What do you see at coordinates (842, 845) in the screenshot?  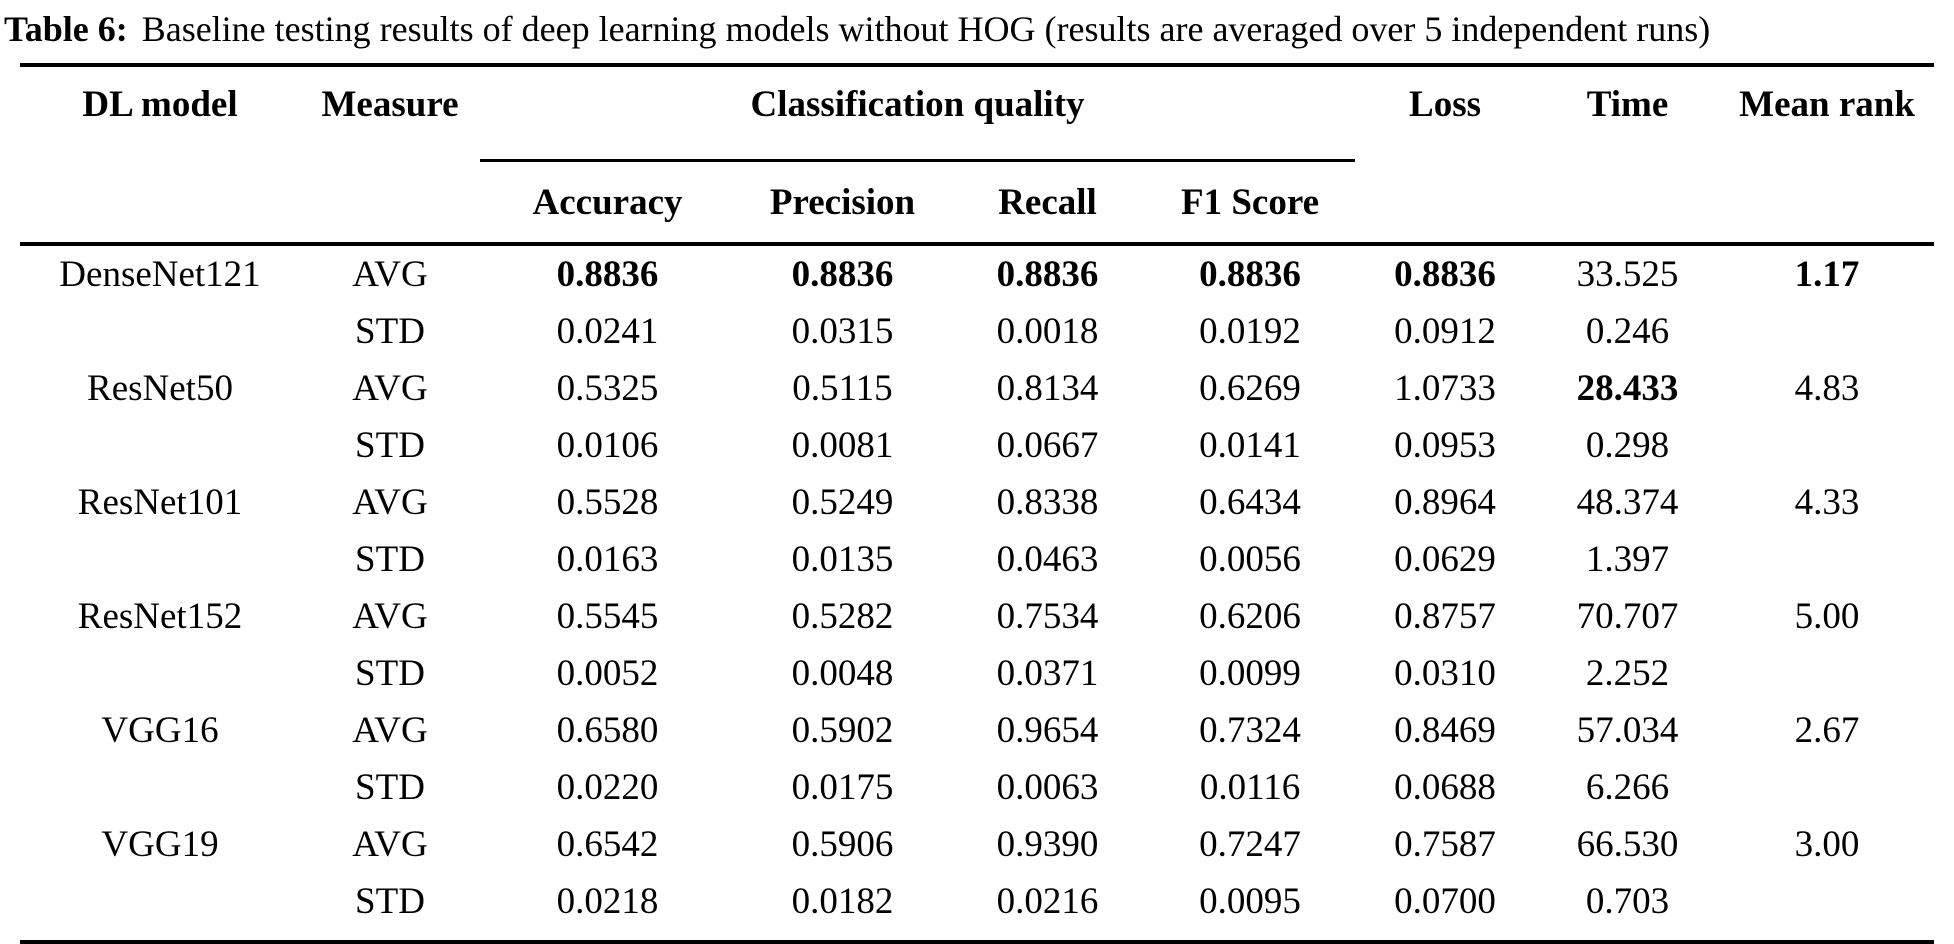 I see `cell-avg-precision: 0.5906` at bounding box center [842, 845].